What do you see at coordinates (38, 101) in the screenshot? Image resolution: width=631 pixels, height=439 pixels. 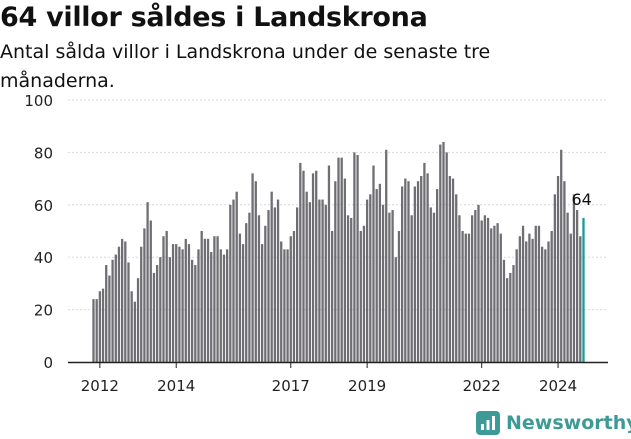 I see `y-tick-label: 100` at bounding box center [38, 101].